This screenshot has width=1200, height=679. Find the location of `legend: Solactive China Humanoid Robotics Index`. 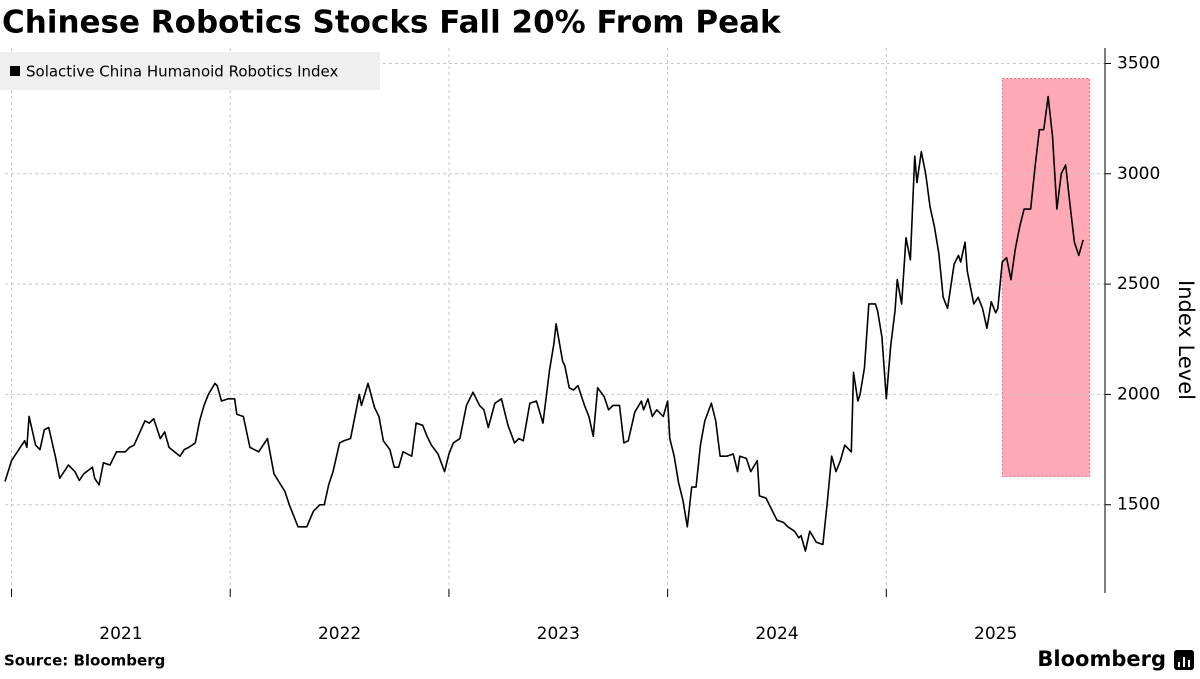

legend: Solactive China Humanoid Robotics Index is located at coordinates (190, 71).